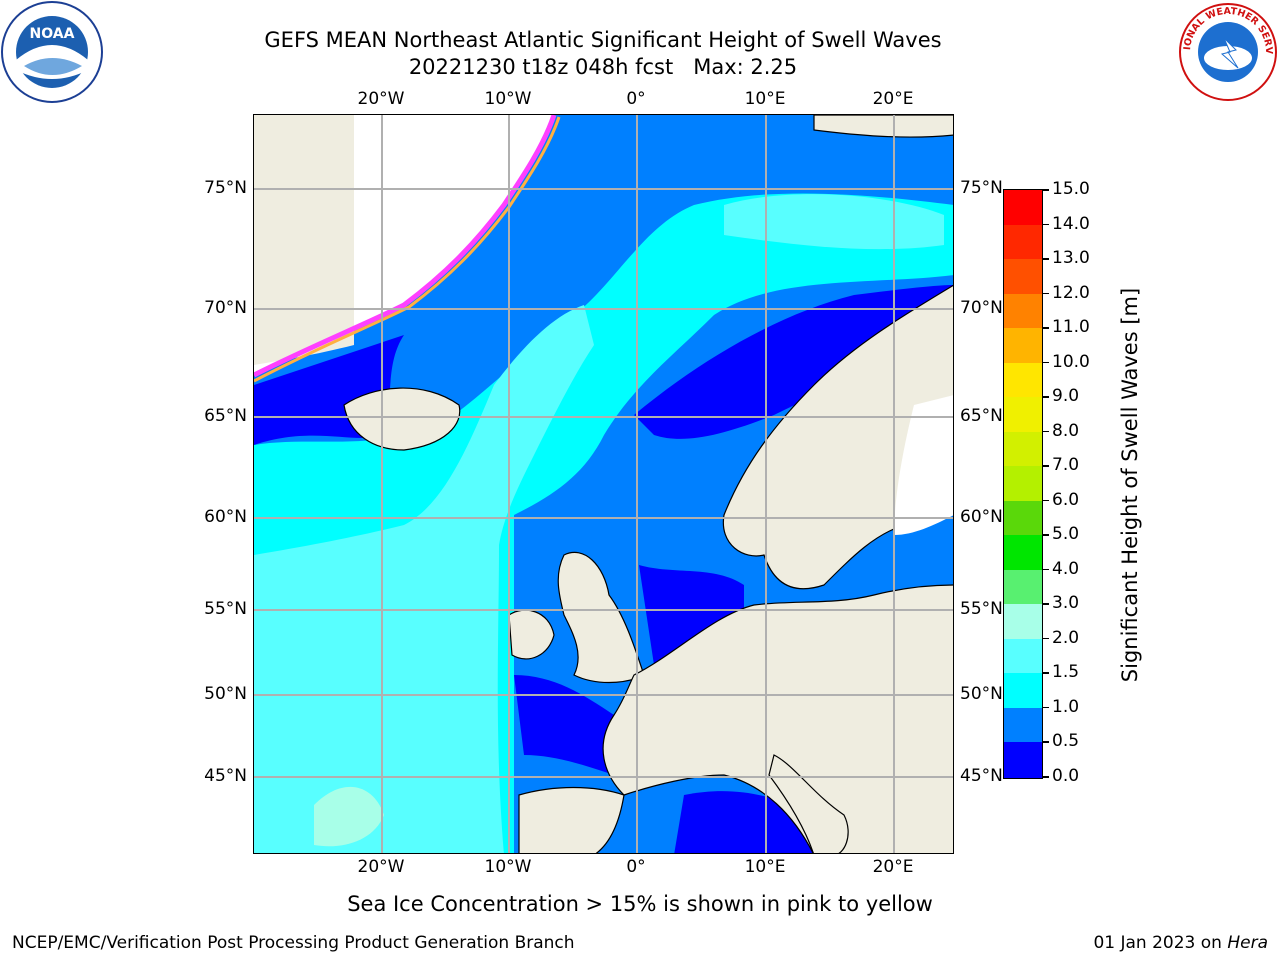 The height and width of the screenshot is (960, 1280). I want to click on colorbar-tick-label: 1.0, so click(1066, 706).